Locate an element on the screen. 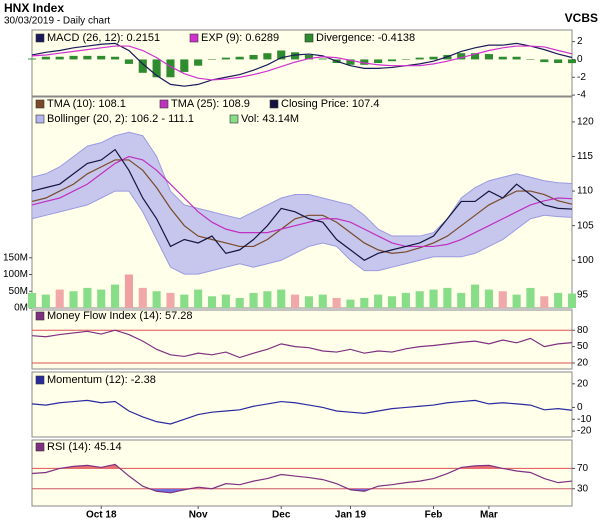 The width and height of the screenshot is (602, 524). x-tick-label: Jan 19 is located at coordinates (351, 515).